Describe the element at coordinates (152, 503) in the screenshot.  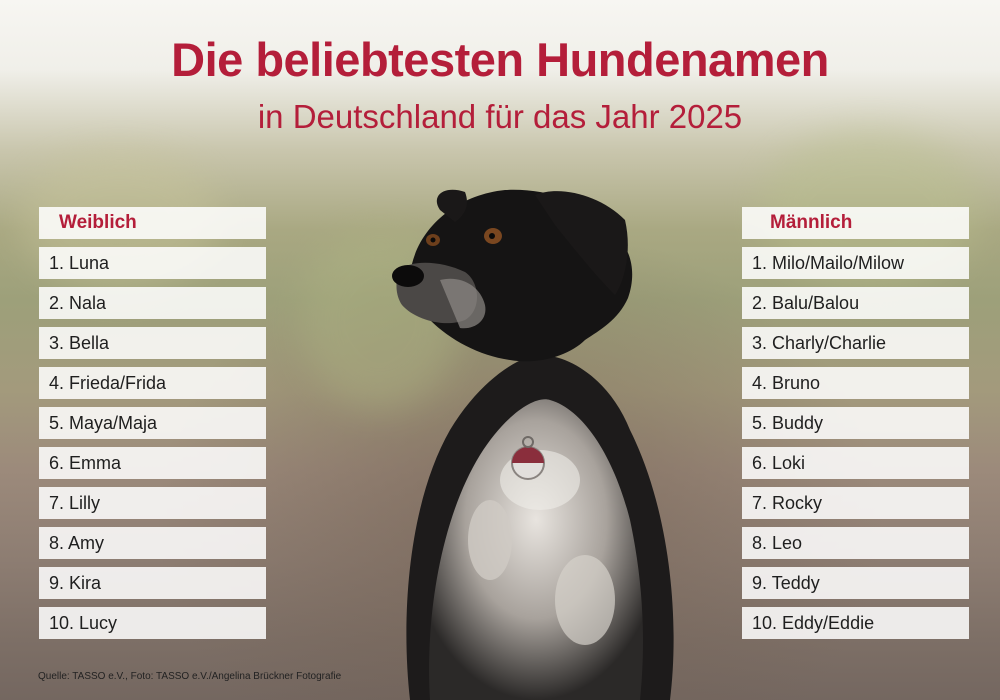
I see `list-item: 7. Lilly` at that location.